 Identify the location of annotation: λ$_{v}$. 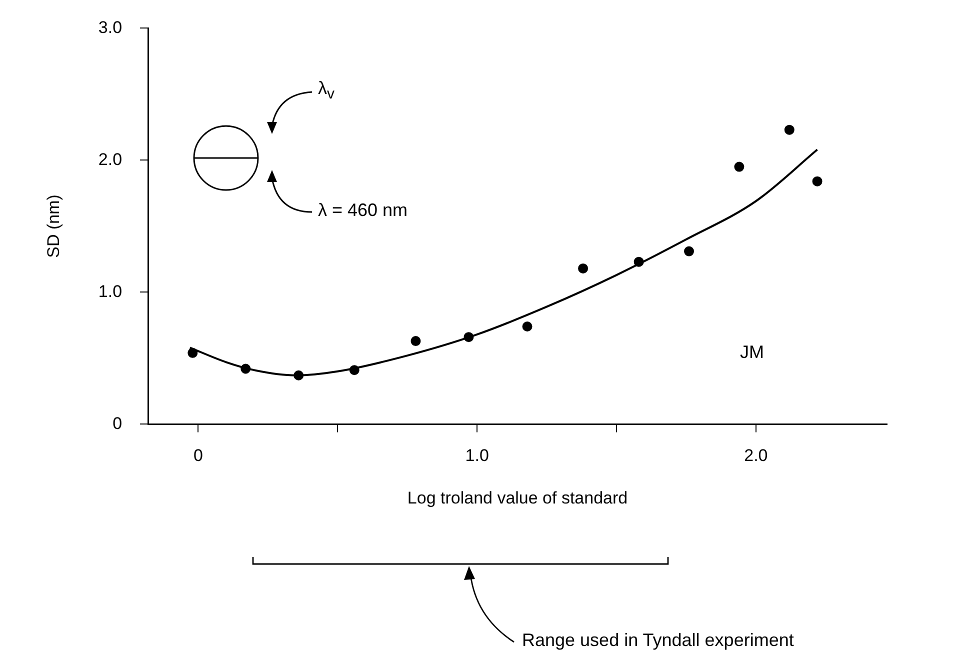
(326, 90).